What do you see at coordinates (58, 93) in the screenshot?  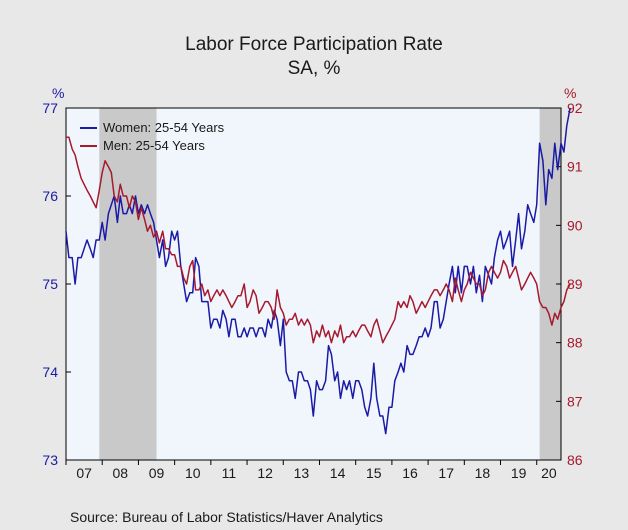 I see `left-axis-unit: %` at bounding box center [58, 93].